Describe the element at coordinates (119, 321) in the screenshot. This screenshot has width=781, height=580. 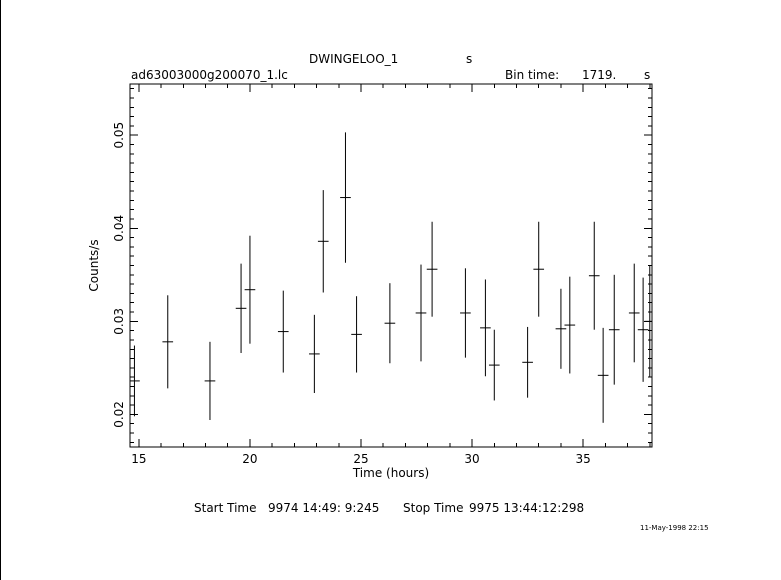
I see `y-tick-label: 0.03` at that location.